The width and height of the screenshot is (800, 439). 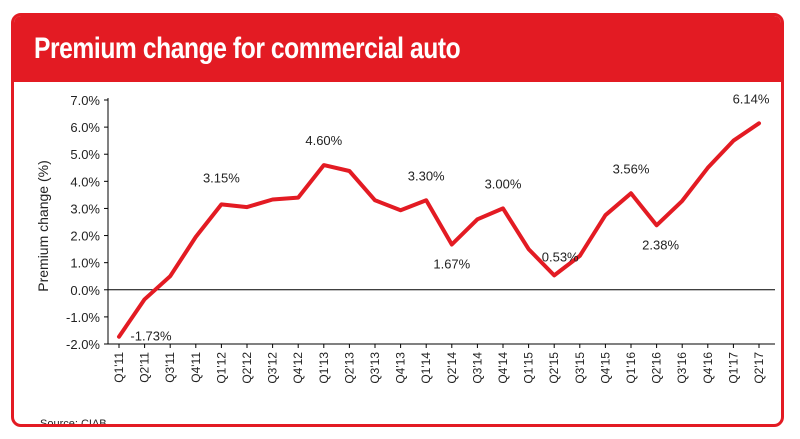 What do you see at coordinates (452, 368) in the screenshot?
I see `x-tick-label: Q2'14` at bounding box center [452, 368].